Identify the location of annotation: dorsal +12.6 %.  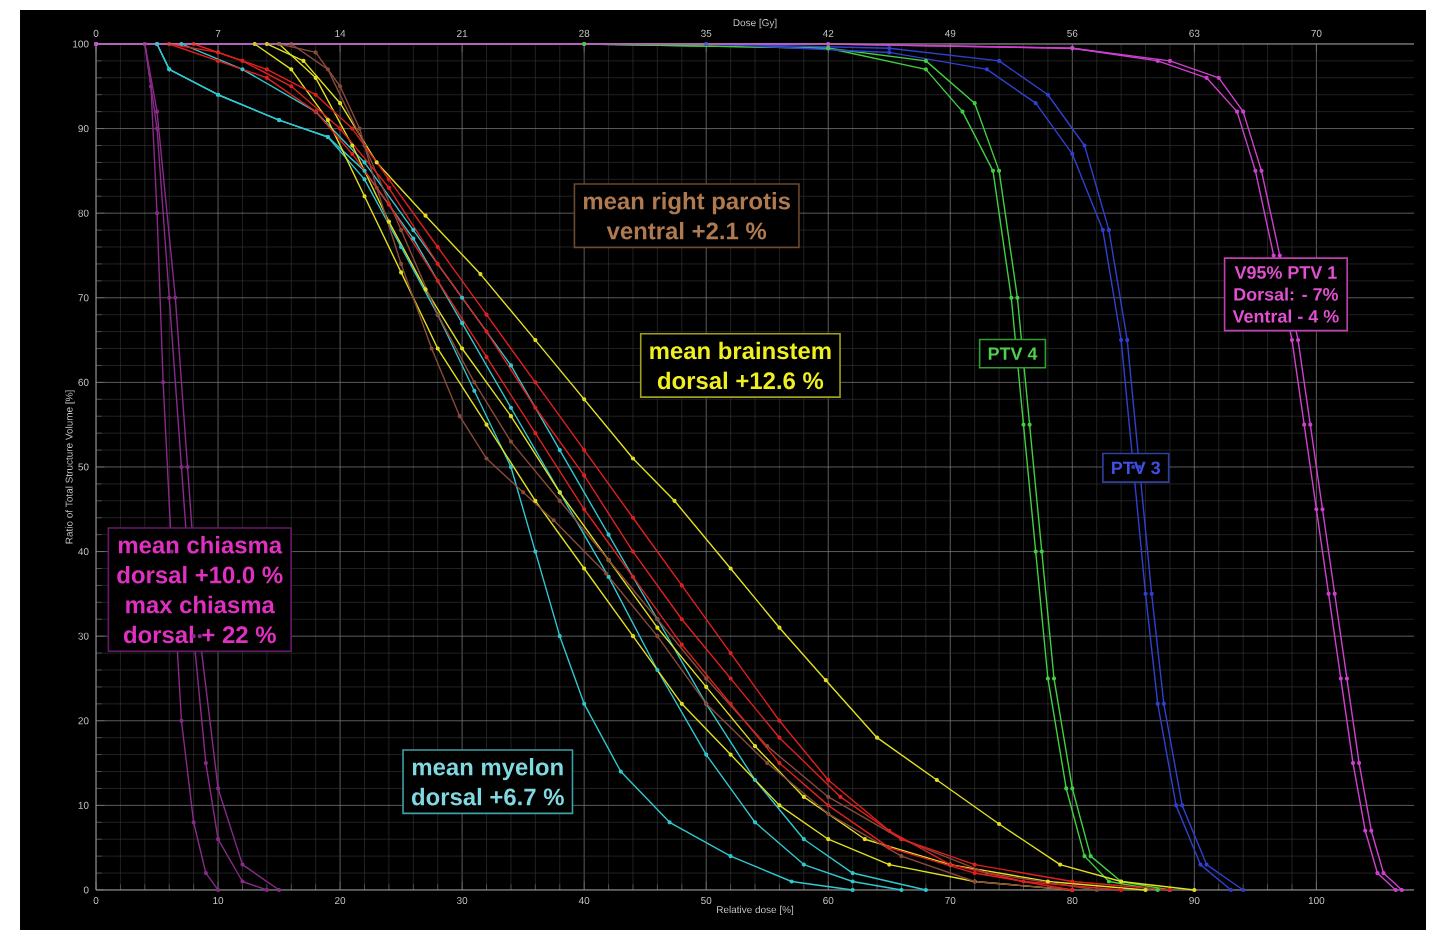
(740, 380).